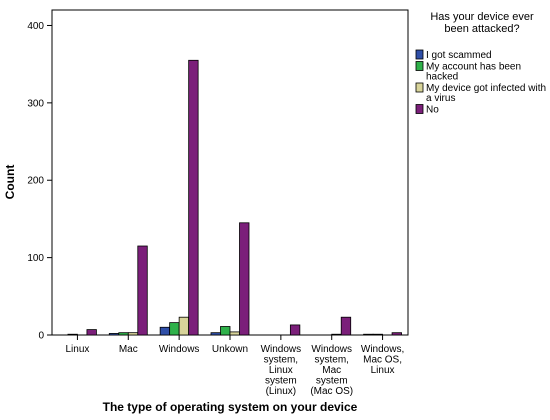 The width and height of the screenshot is (550, 420). I want to click on x-tick-label: Windows system, Linux system (Linux), so click(281, 370).